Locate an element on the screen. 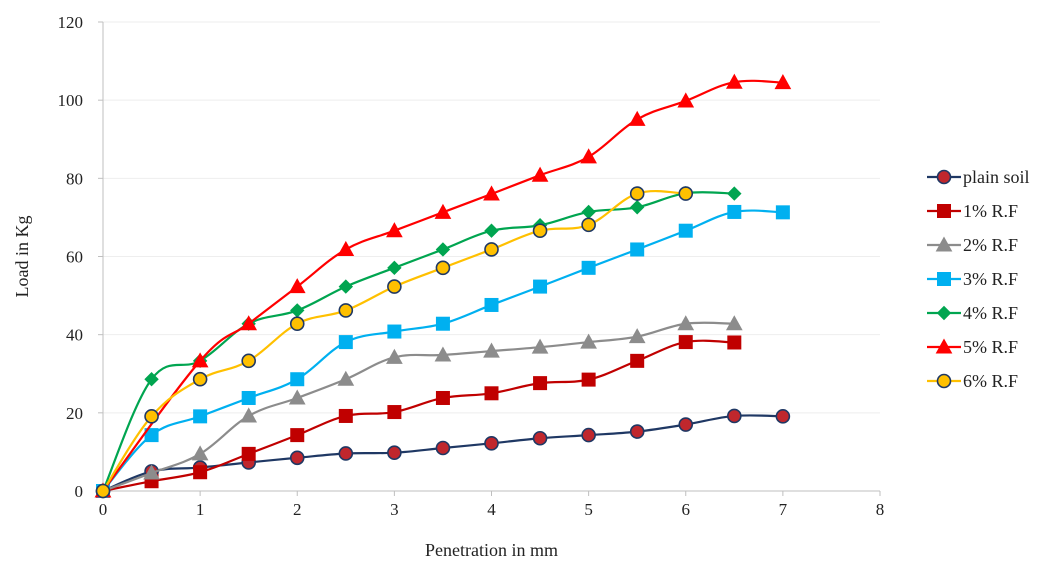 Image resolution: width=1047 pixels, height=563 pixels. x-tick-label: 4 is located at coordinates (491, 509).